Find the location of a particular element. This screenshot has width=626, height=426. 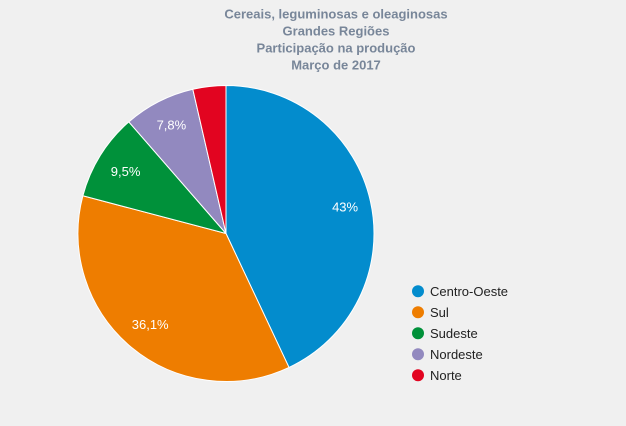

svg-text:Cereais, leguminosas e oleagin: Cereais, leguminosas e oleaginosas is located at coordinates (335, 14).